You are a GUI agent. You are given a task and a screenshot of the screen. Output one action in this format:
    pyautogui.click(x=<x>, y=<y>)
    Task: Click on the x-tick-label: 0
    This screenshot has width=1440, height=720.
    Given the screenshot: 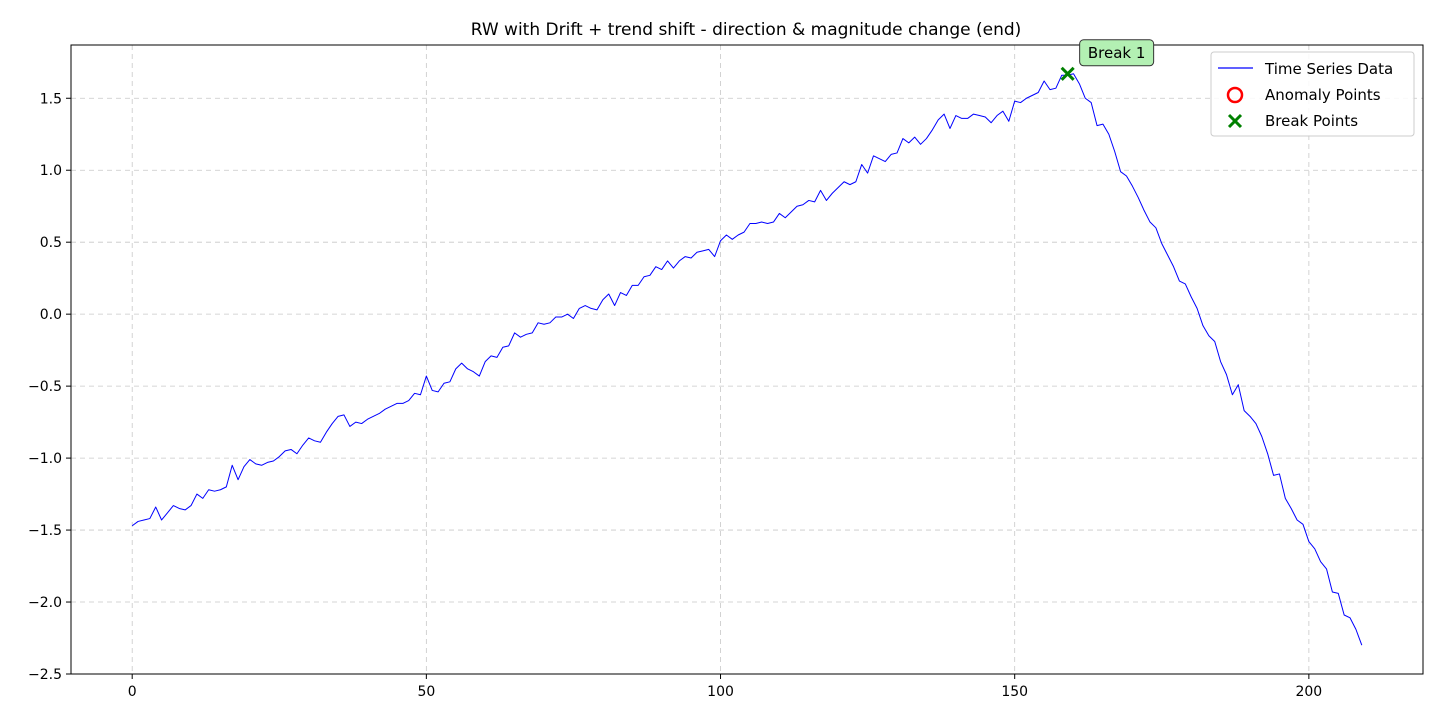 What is the action you would take?
    pyautogui.click(x=132, y=692)
    